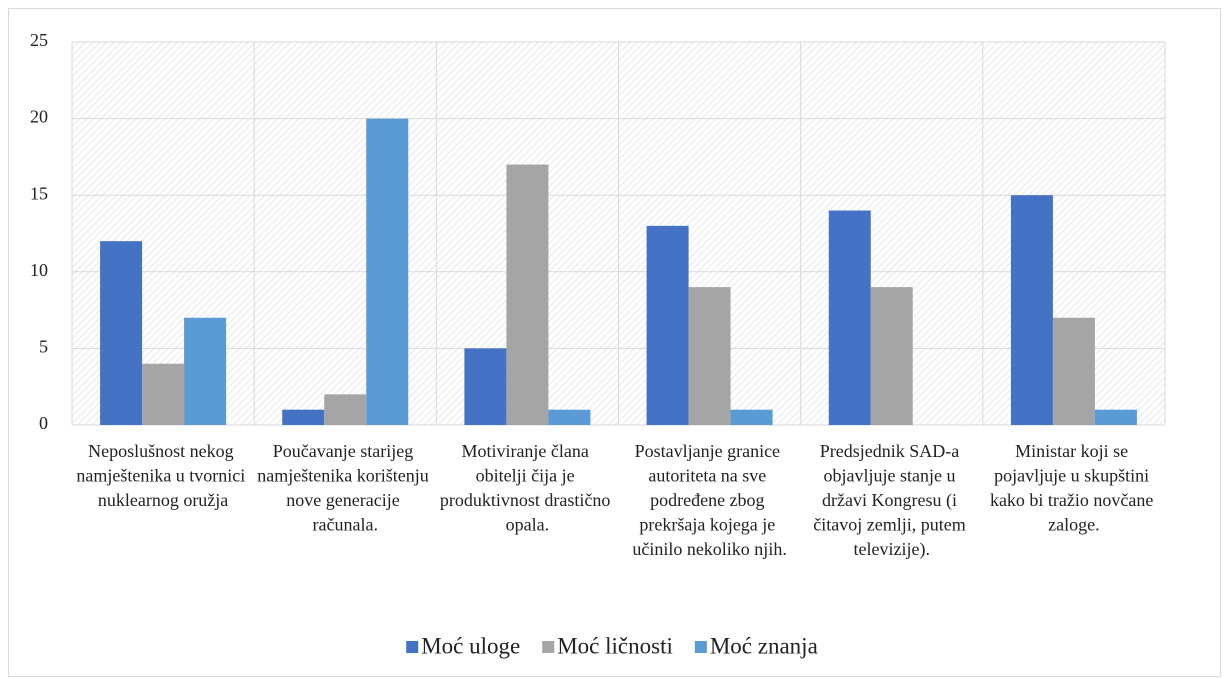 This screenshot has width=1225, height=678. I want to click on legend-label: Moć znanja, so click(764, 645).